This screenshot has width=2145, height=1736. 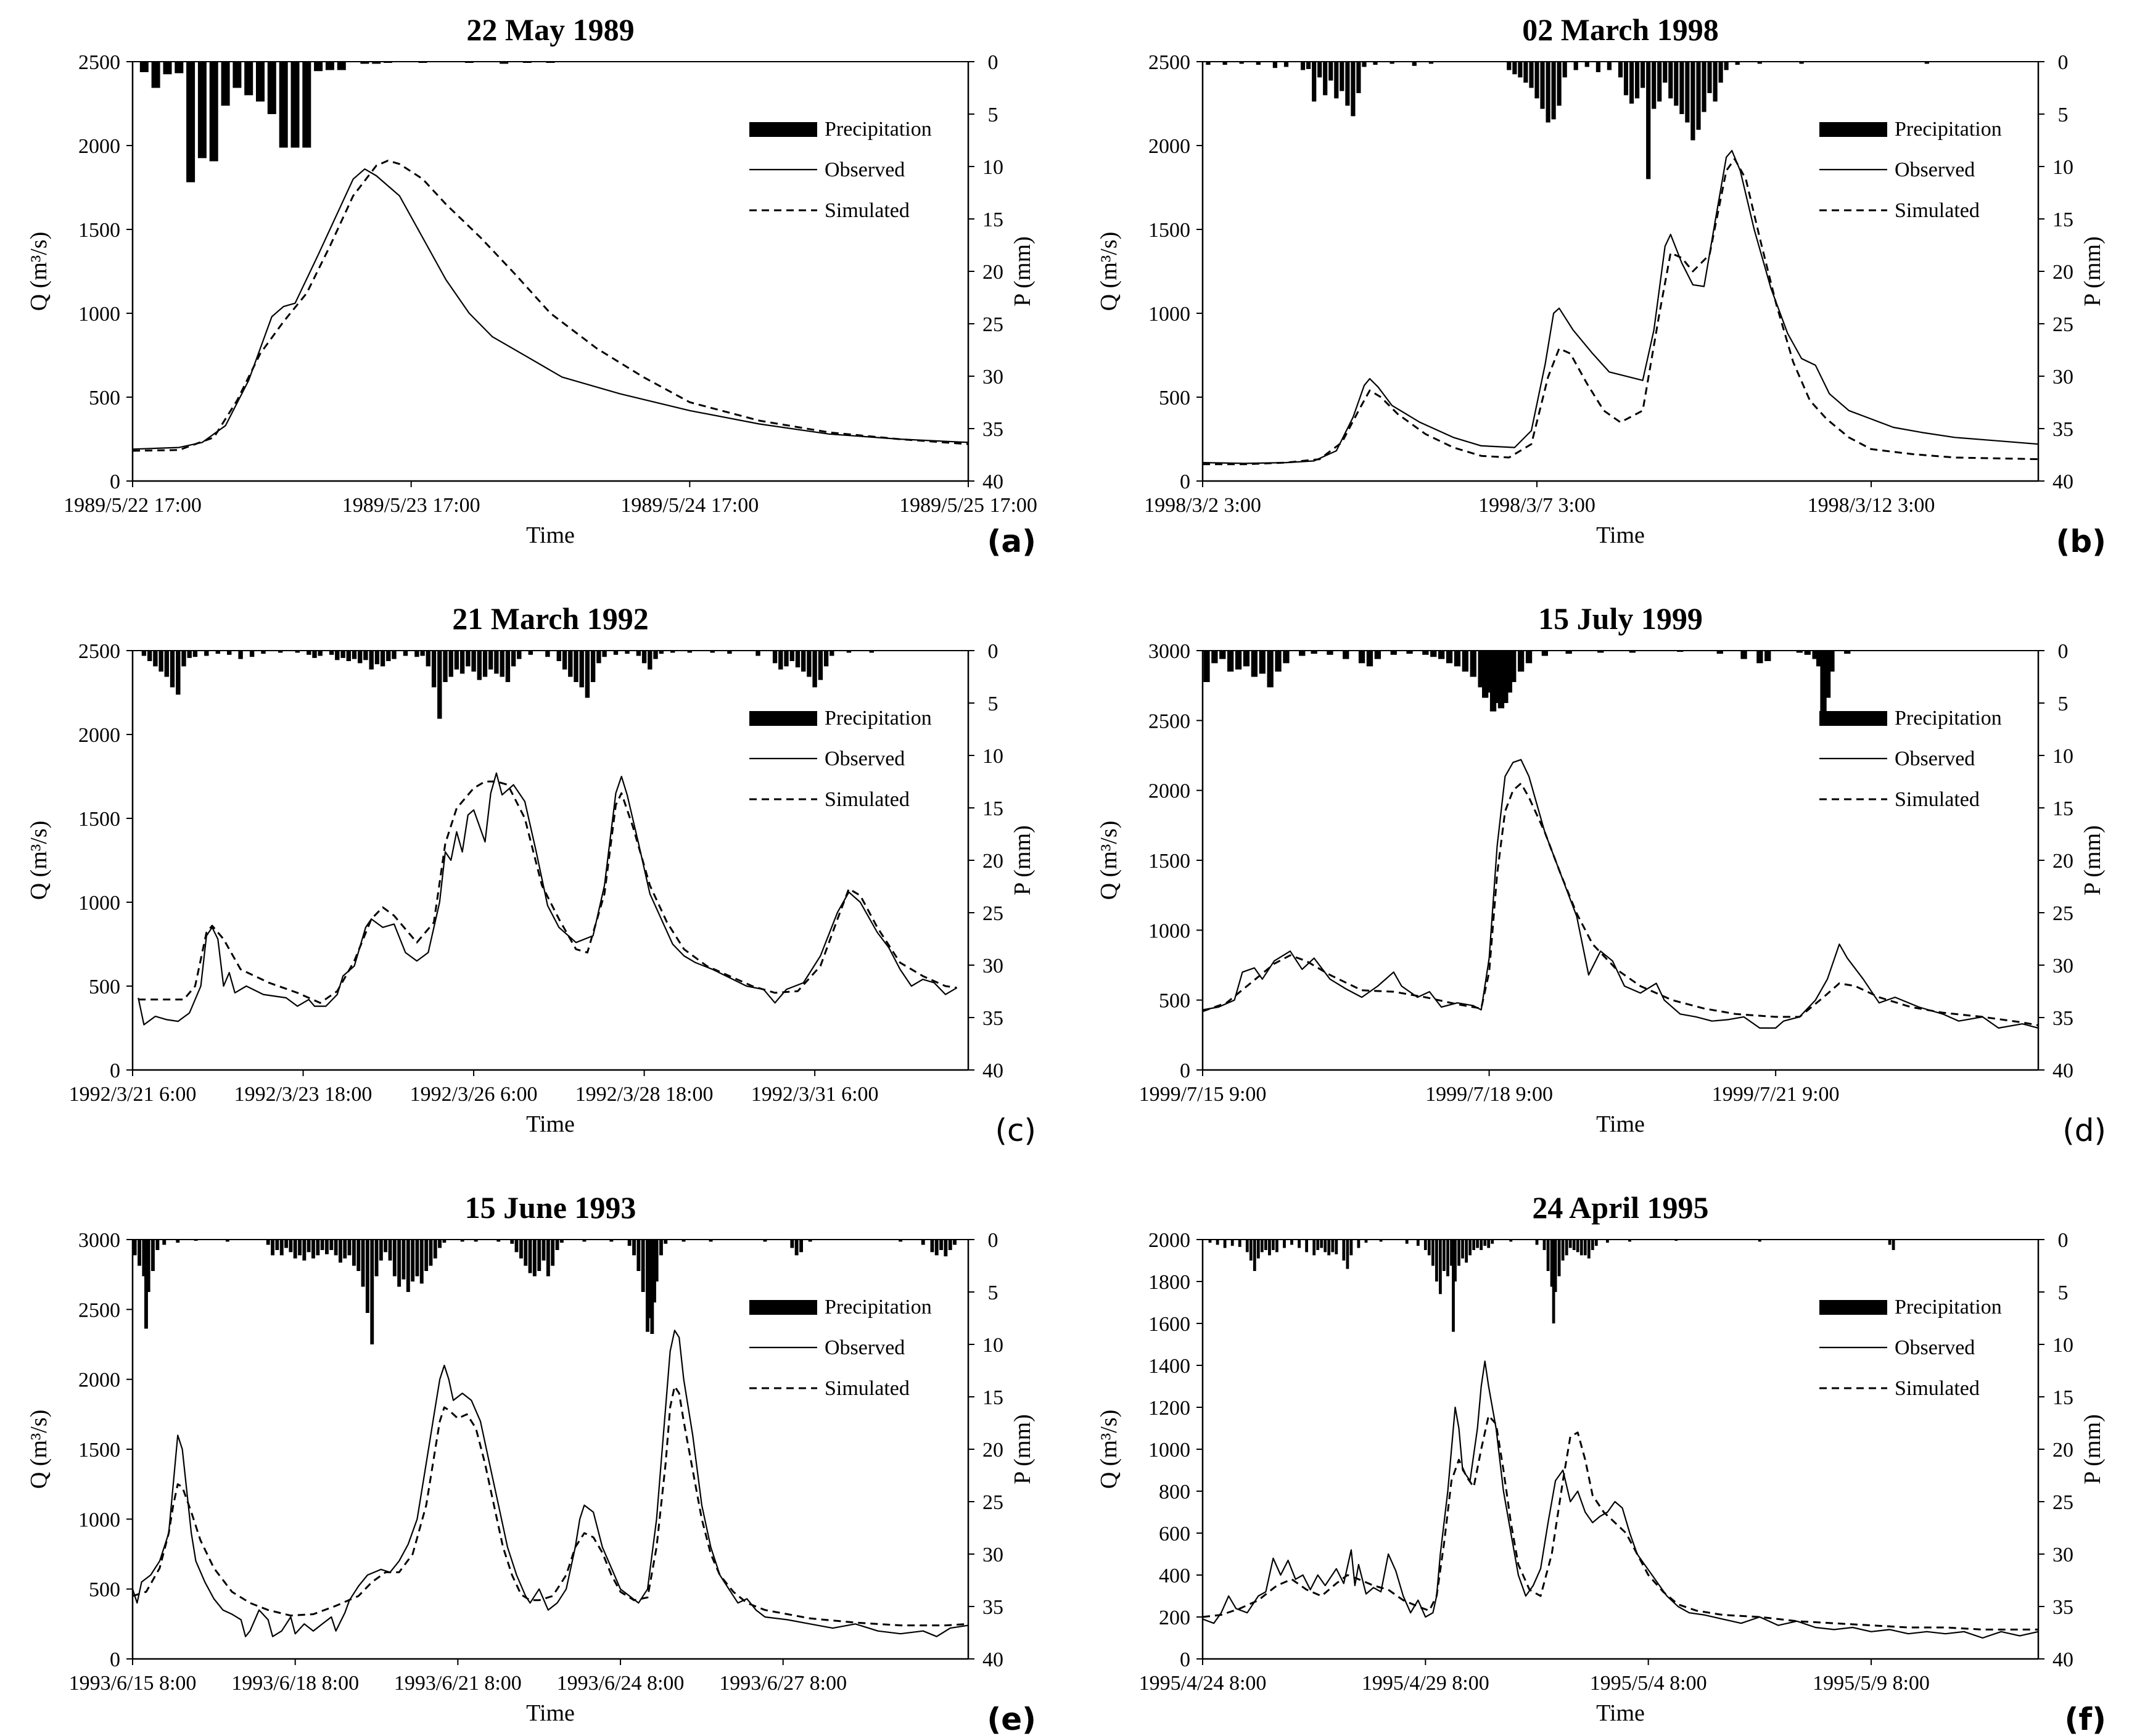 What do you see at coordinates (1169, 231) in the screenshot?
I see `y-tick-label: 1500` at bounding box center [1169, 231].